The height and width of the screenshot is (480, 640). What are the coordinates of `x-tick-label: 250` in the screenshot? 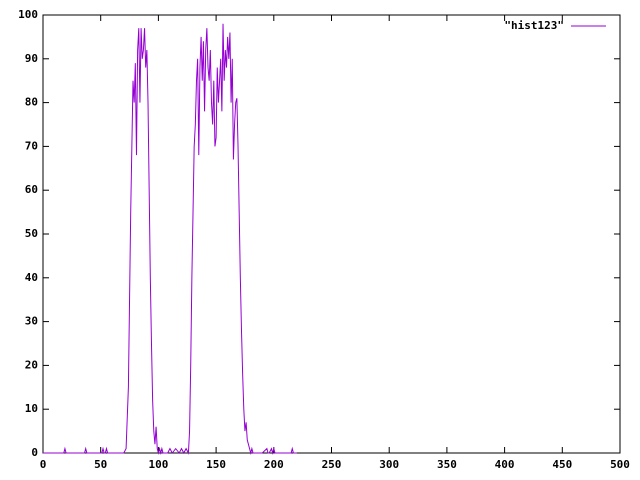 It's located at (332, 464).